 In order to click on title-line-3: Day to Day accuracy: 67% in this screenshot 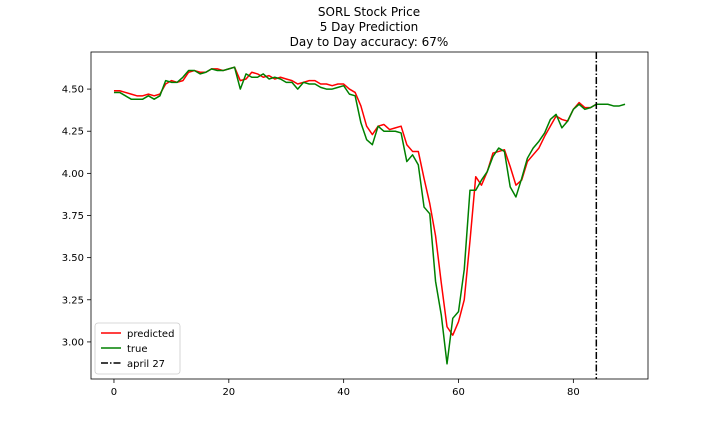, I will do `click(369, 42)`.